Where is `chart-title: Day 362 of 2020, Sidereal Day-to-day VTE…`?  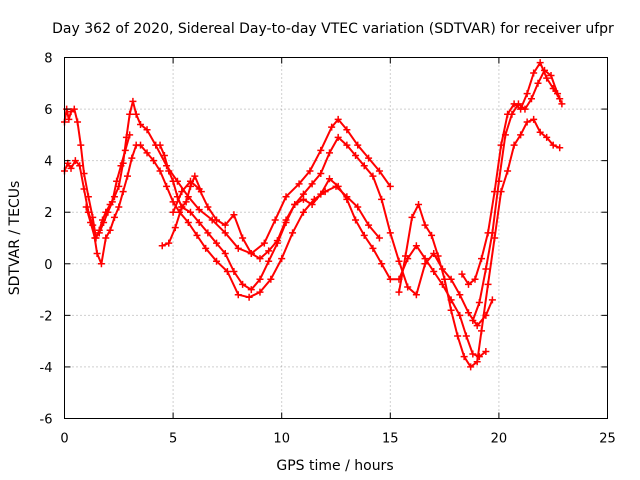 chart-title: Day 362 of 2020, Sidereal Day-to-day VTE… is located at coordinates (333, 29).